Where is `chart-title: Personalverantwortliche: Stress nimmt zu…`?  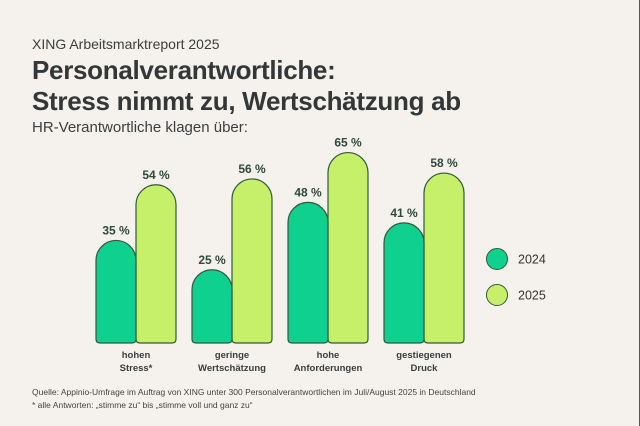 chart-title: Personalverantwortliche: Stress nimmt zu… is located at coordinates (246, 86).